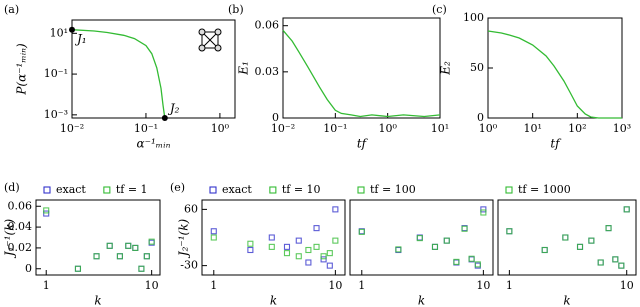 Image resolution: width=640 pixels, height=307 pixels. I want to click on y-tick-label: 10⁻¹, so click(56, 73).